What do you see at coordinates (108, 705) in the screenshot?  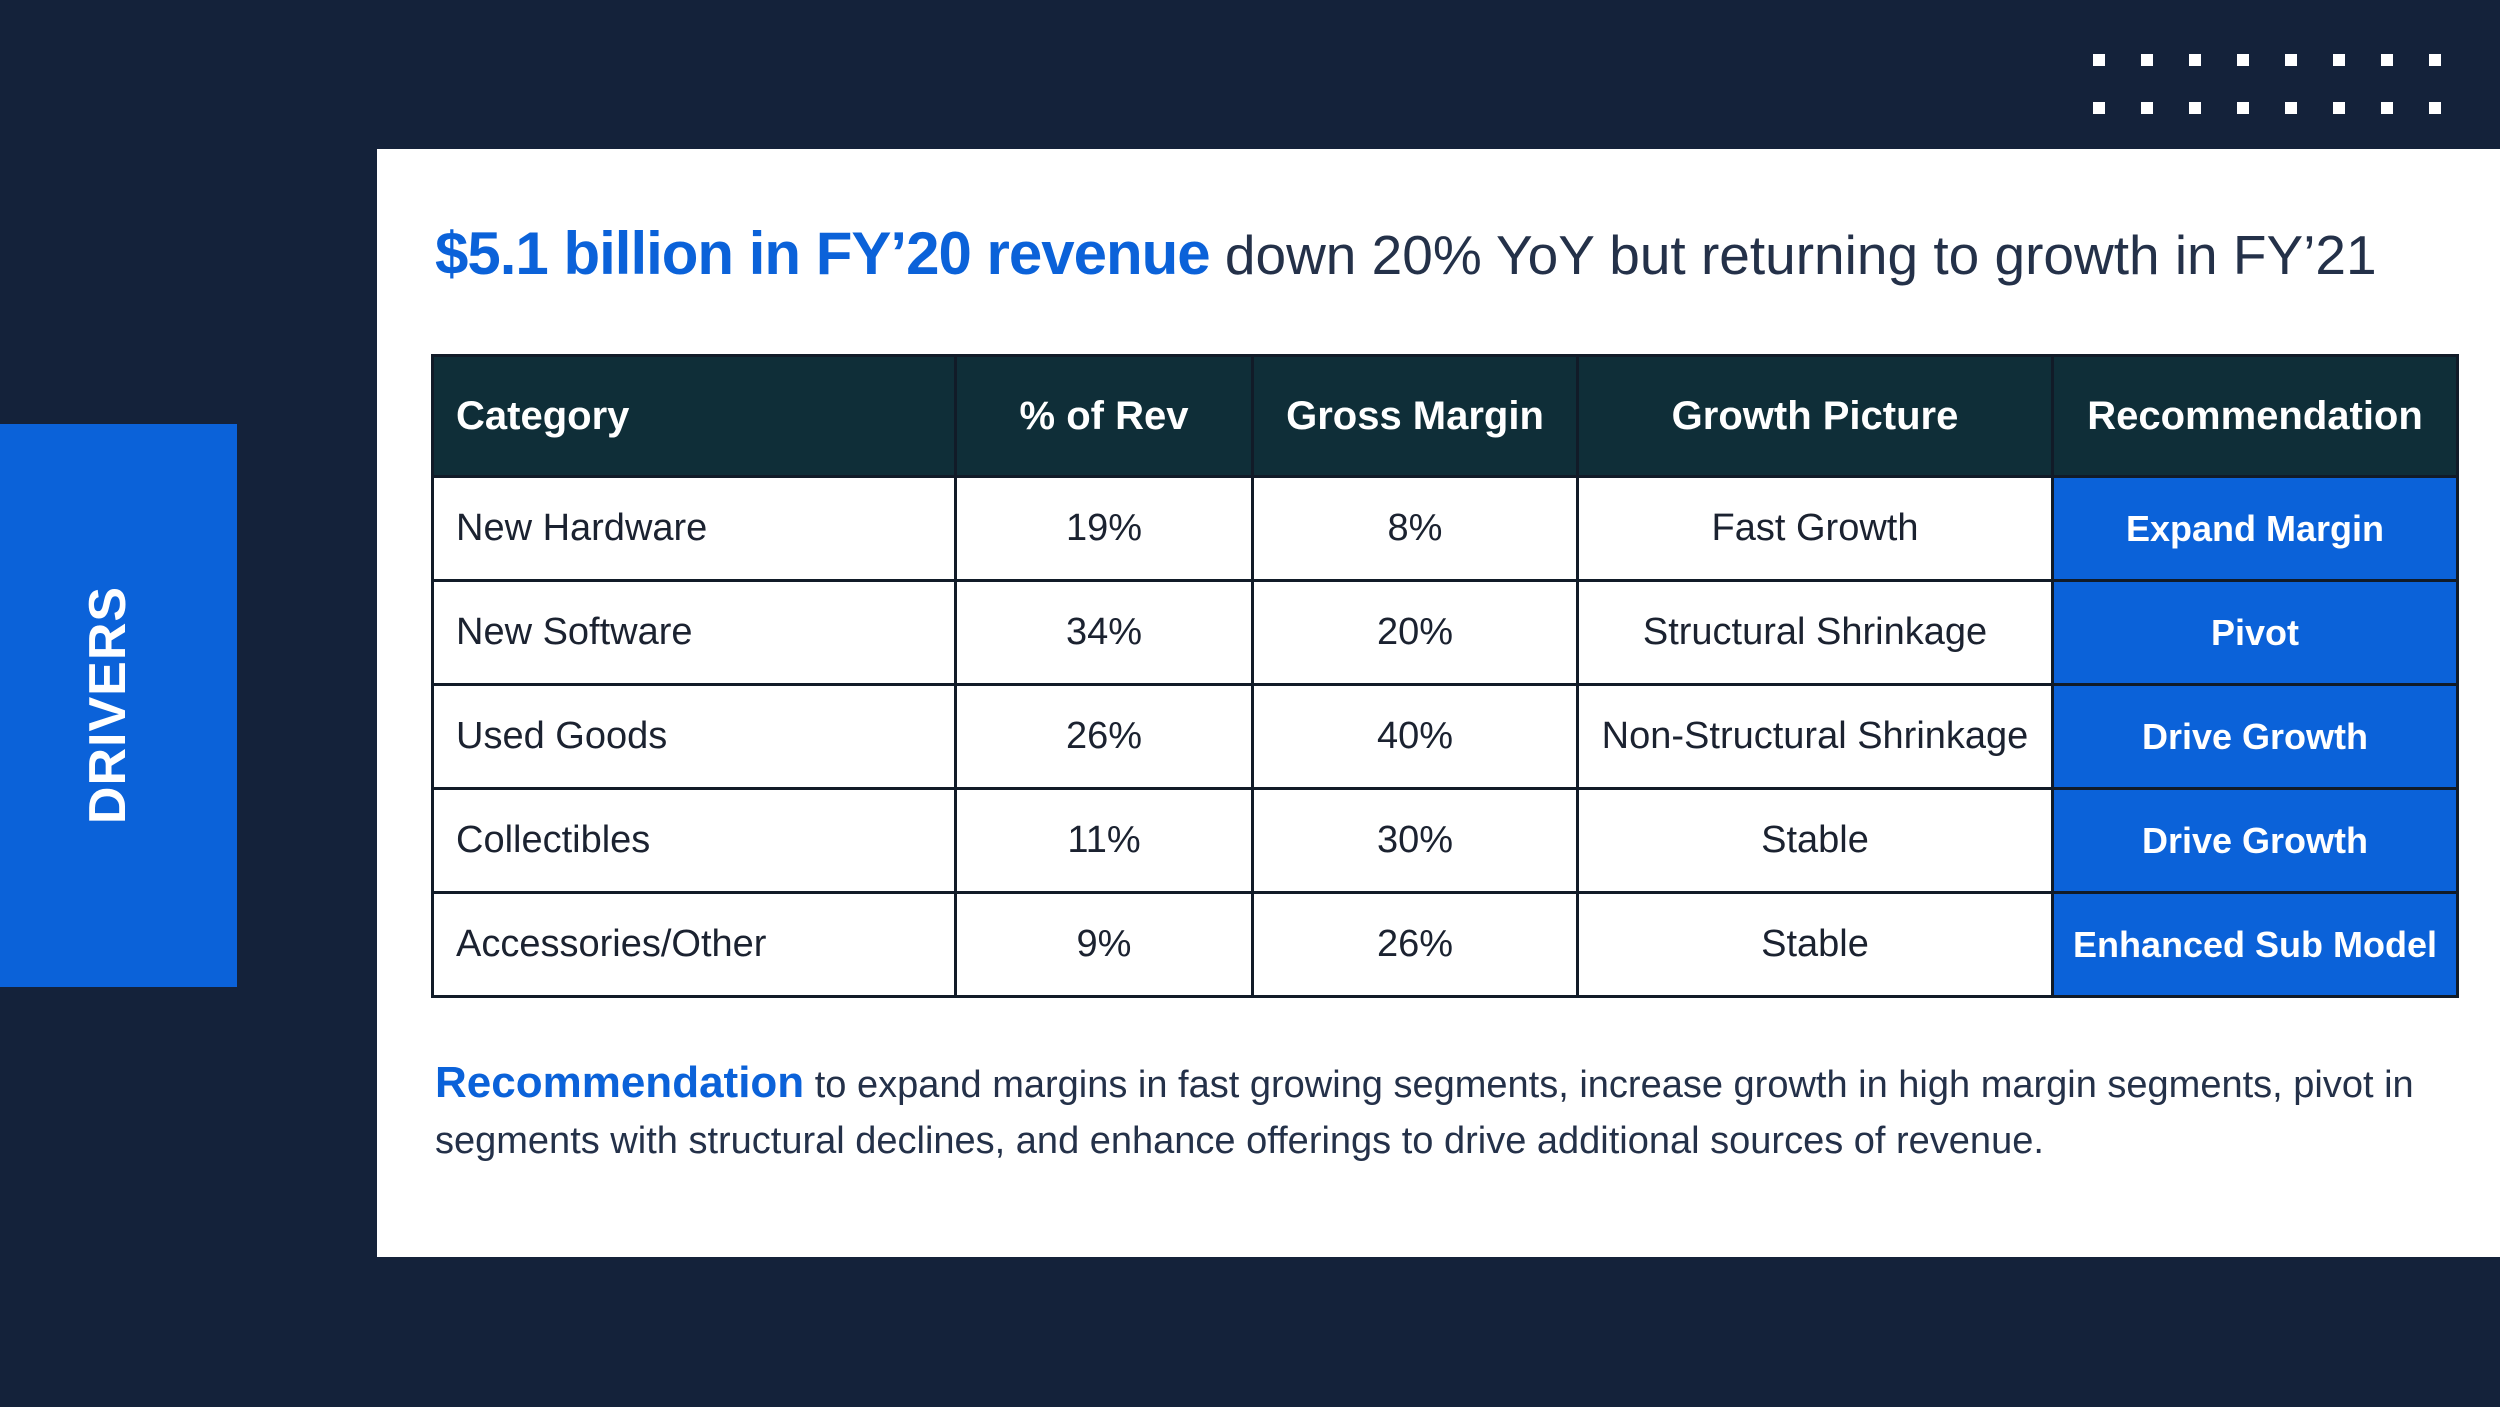 I see `section-tab-label: DRIVERS` at bounding box center [108, 705].